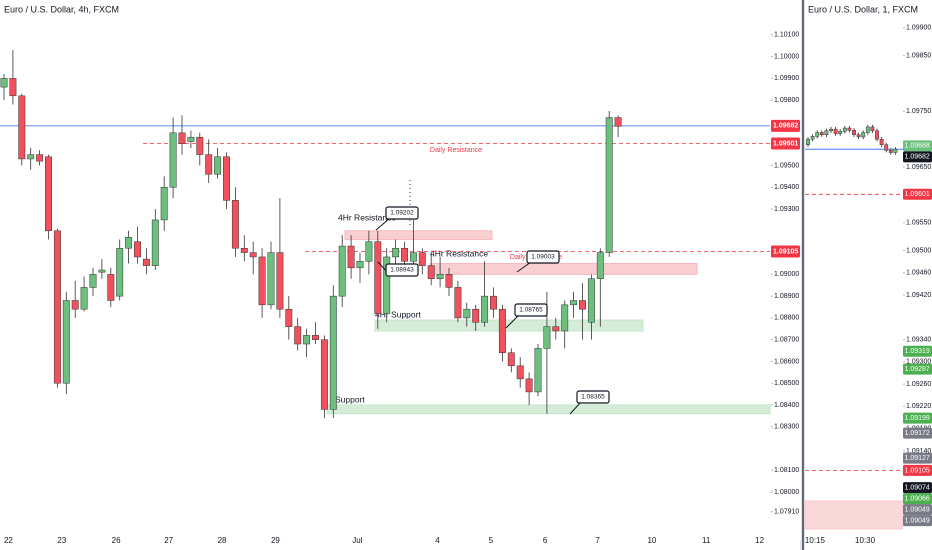  Describe the element at coordinates (275, 540) in the screenshot. I see `x-tick-label: 29` at that location.